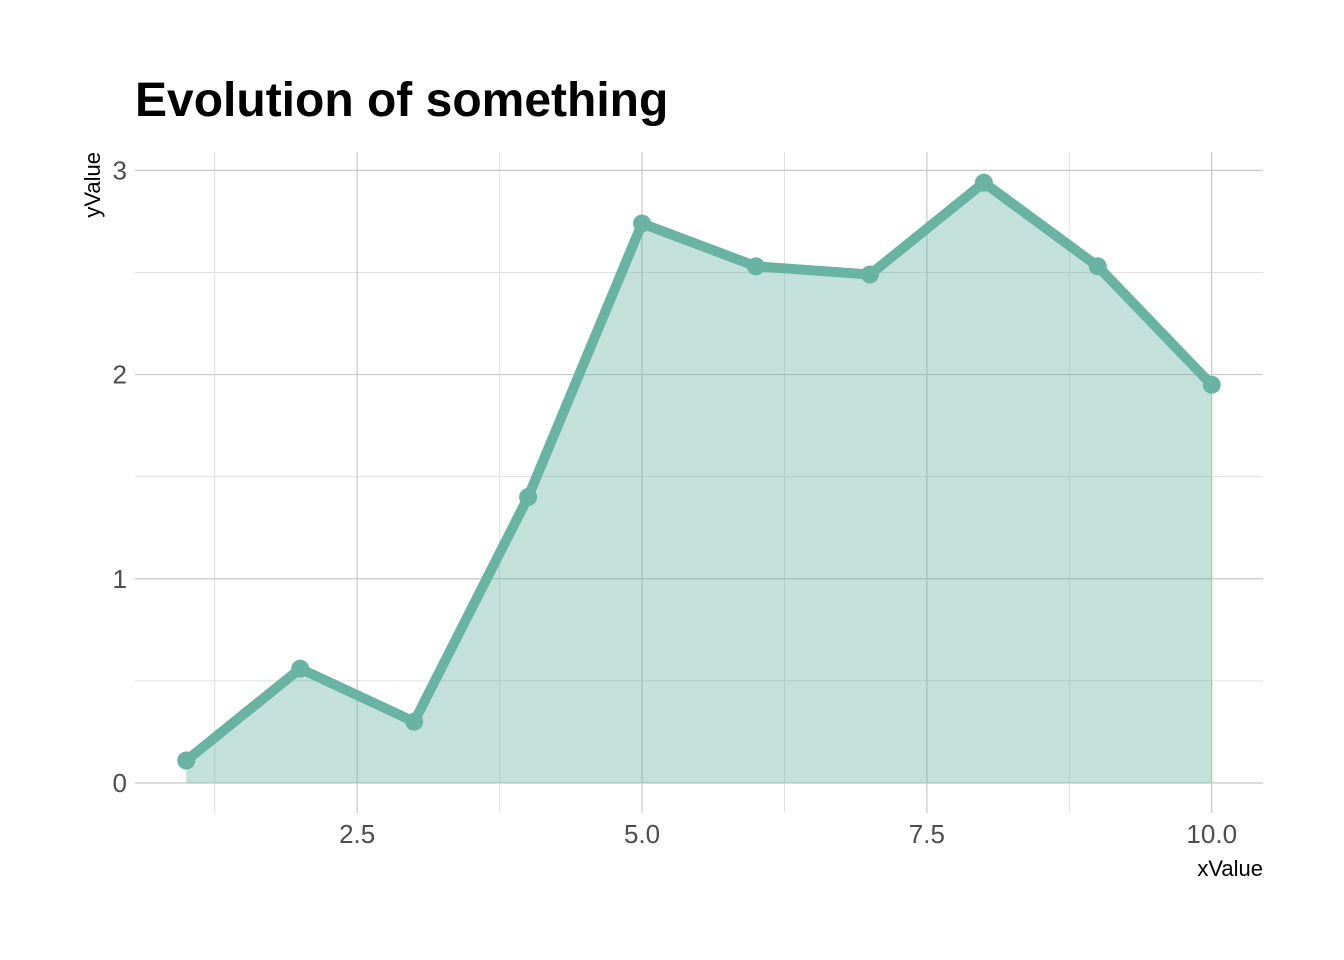 The width and height of the screenshot is (1344, 960). What do you see at coordinates (788, 834) in the screenshot?
I see `x-tick-labels: 2.5 5.0 7.5 10.0` at bounding box center [788, 834].